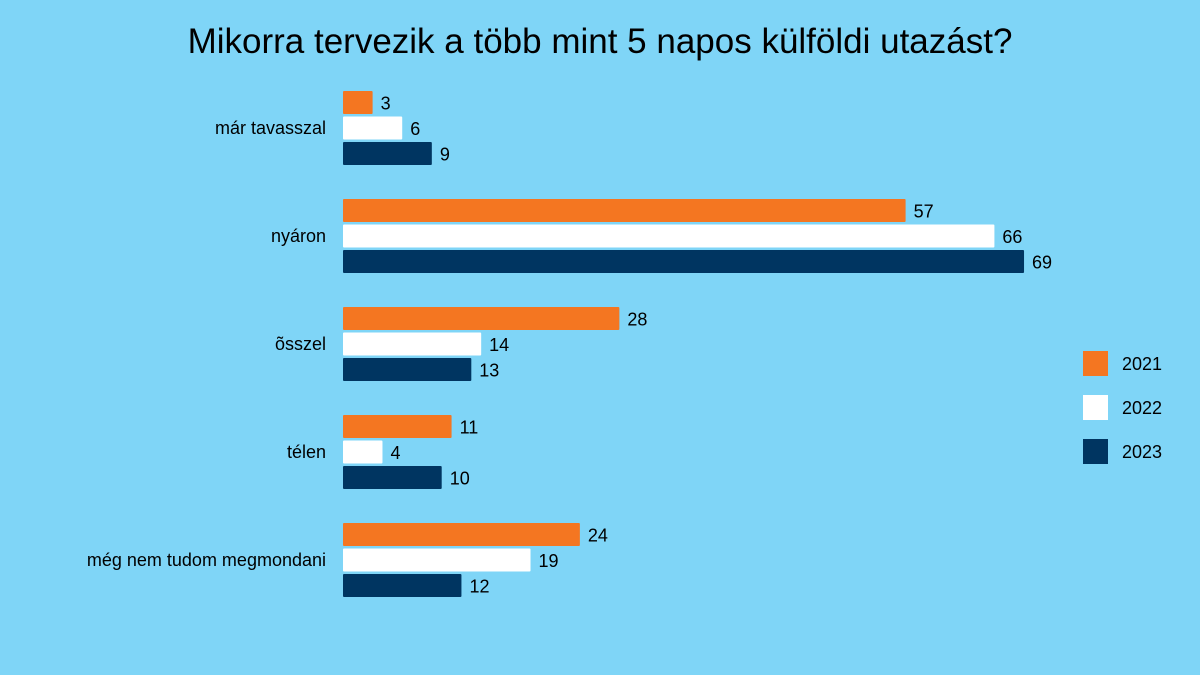  What do you see at coordinates (395, 453) in the screenshot?
I see `data-label: 4` at bounding box center [395, 453].